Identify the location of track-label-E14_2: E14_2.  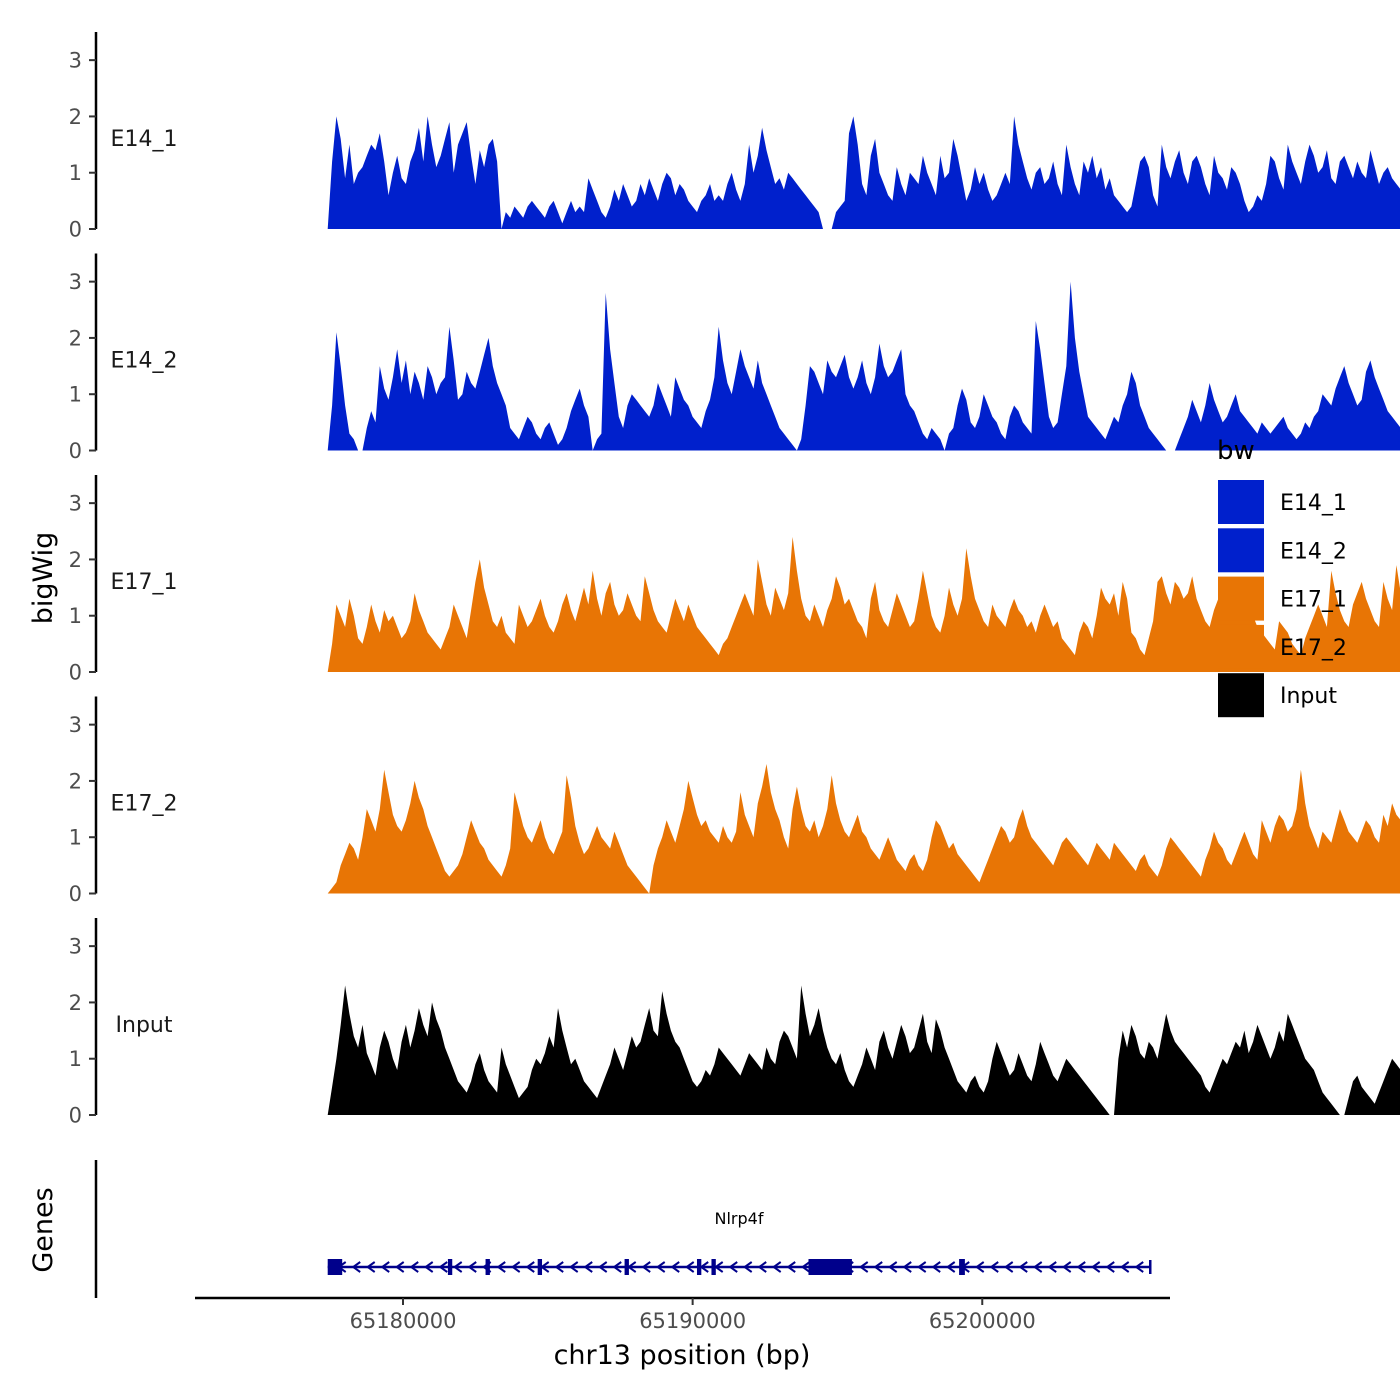
(144, 360).